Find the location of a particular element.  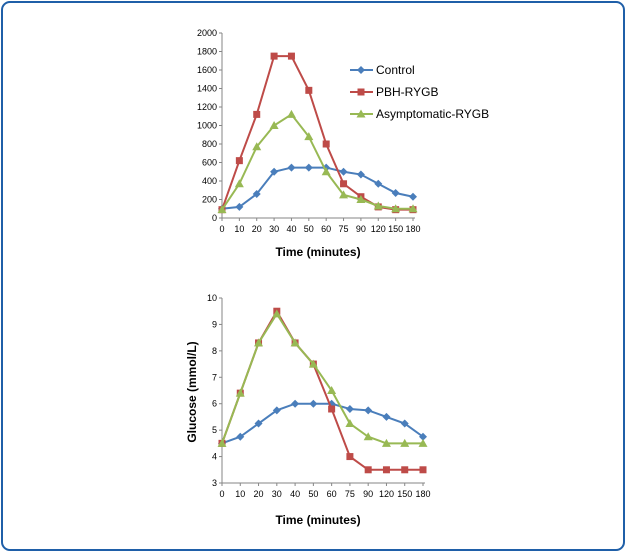

chart2-y-tick-label: 8 is located at coordinates (214, 351).